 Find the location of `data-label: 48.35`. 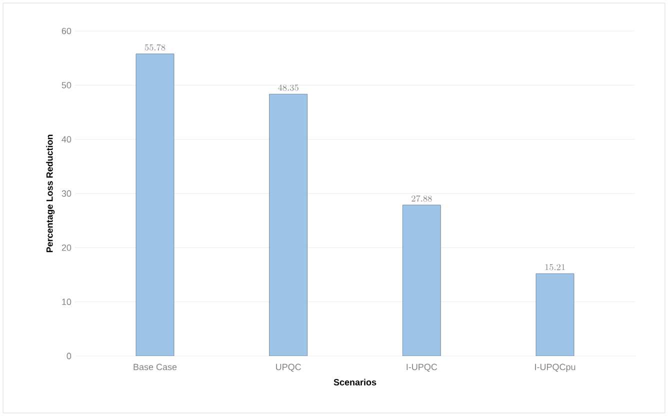

data-label: 48.35 is located at coordinates (288, 87).